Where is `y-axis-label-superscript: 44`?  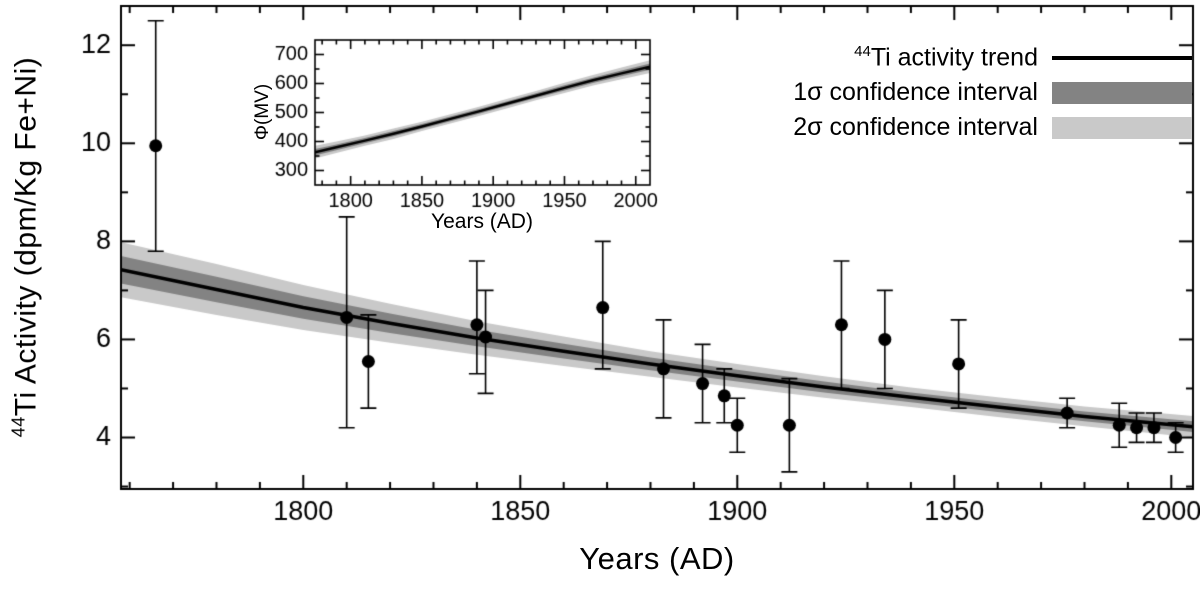 y-axis-label-superscript: 44 is located at coordinates (18, 427).